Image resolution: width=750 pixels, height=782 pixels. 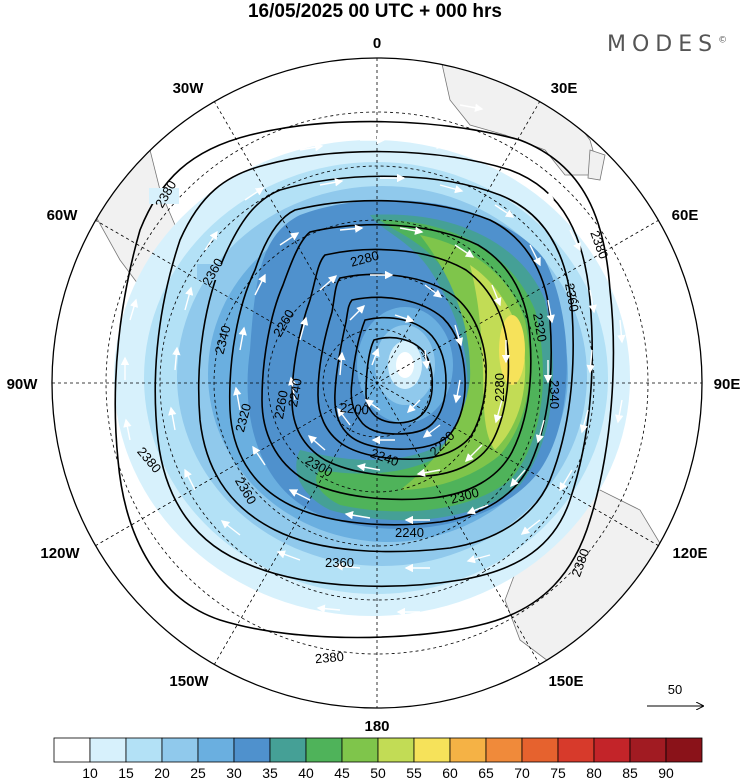 I want to click on colorbar-tick-label: 25, so click(x=198, y=773).